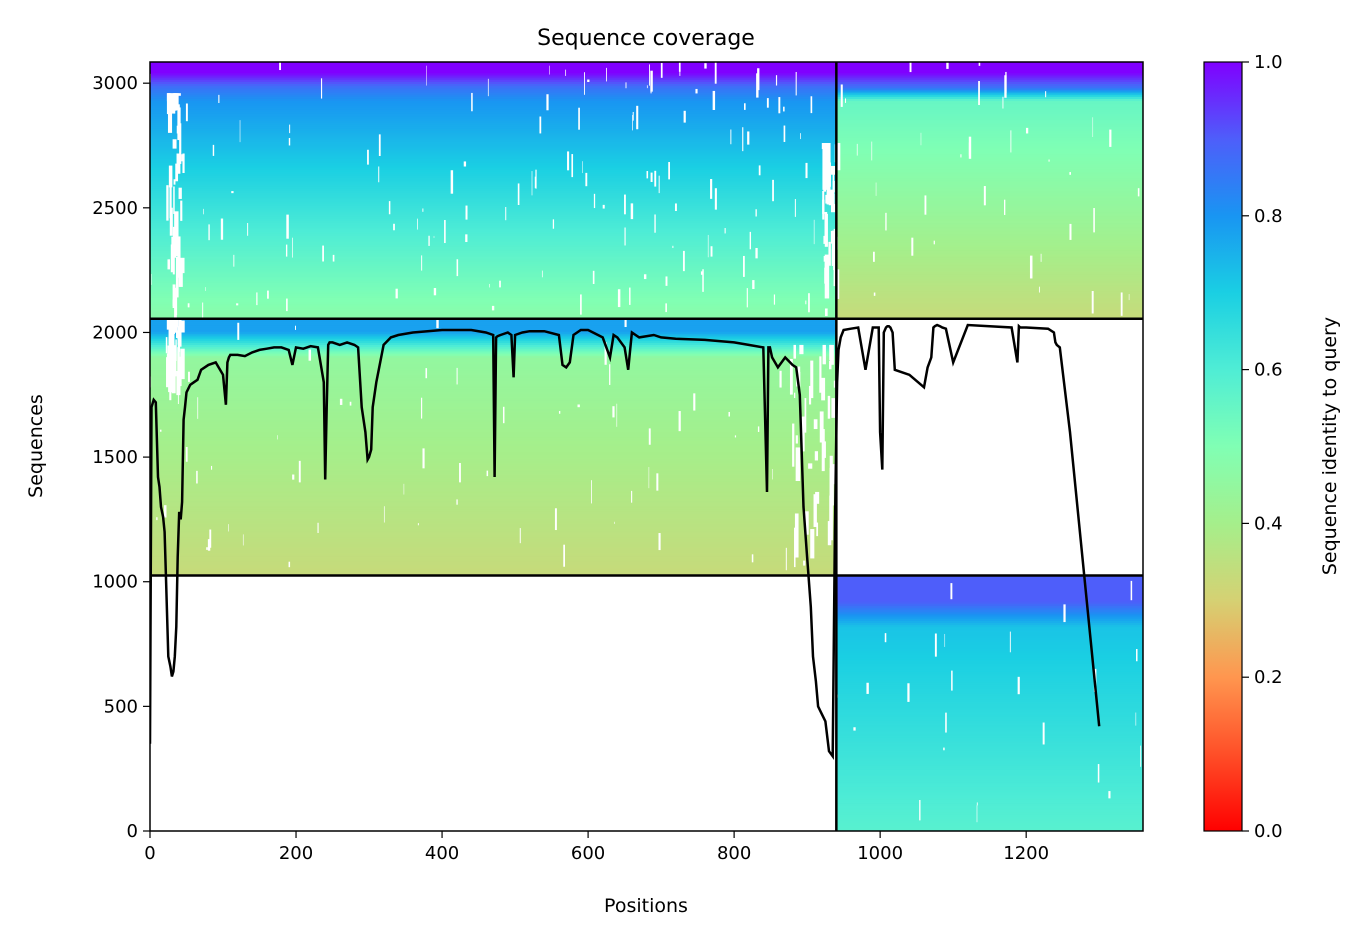 This screenshot has width=1364, height=939. What do you see at coordinates (880, 853) in the screenshot?
I see `x-tick-label: 1000` at bounding box center [880, 853].